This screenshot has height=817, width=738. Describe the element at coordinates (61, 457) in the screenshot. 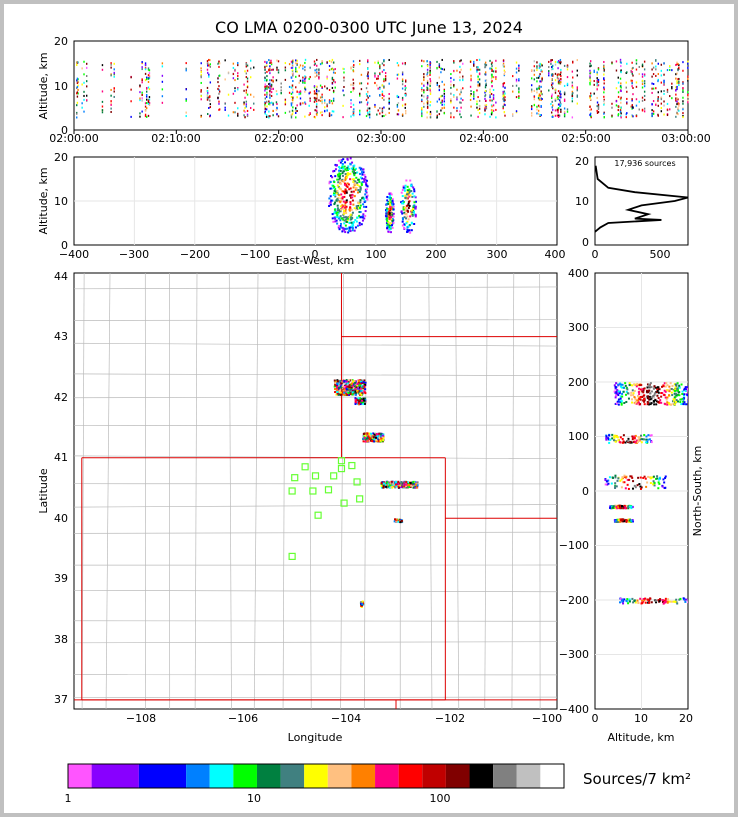

I see `map-ytick-41: 41` at that location.